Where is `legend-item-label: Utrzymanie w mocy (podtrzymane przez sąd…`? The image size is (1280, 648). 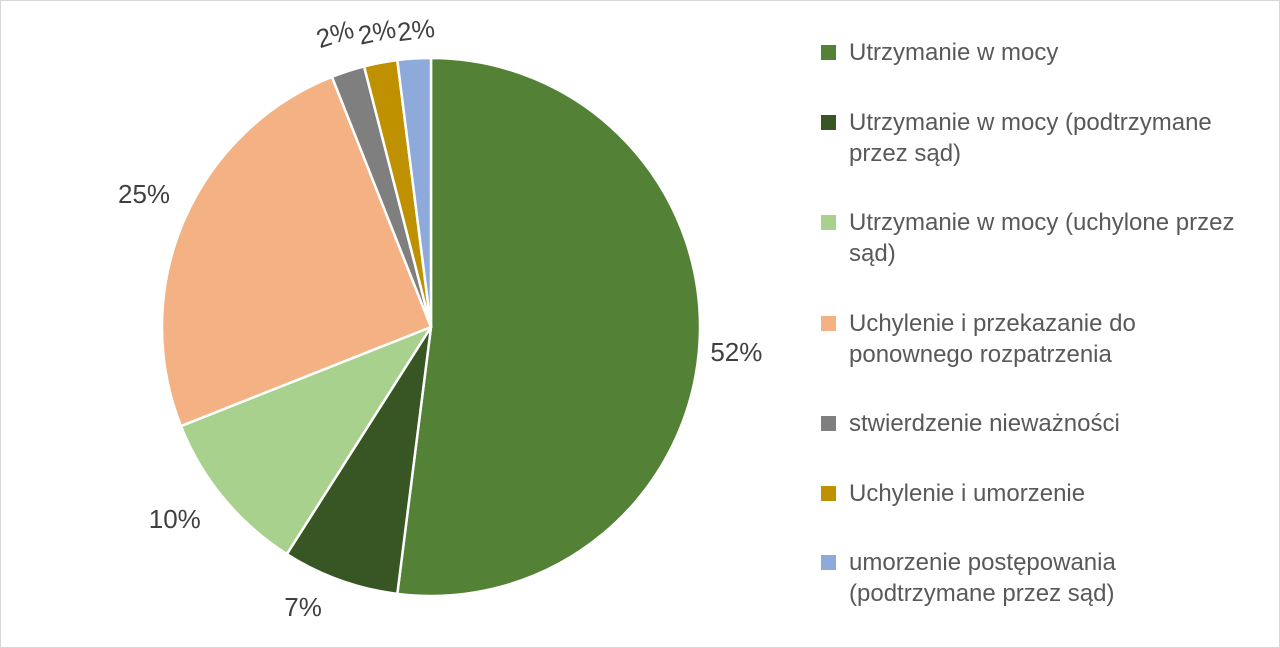 legend-item-label: Utrzymanie w mocy (podtrzymane przez sąd… is located at coordinates (1030, 137).